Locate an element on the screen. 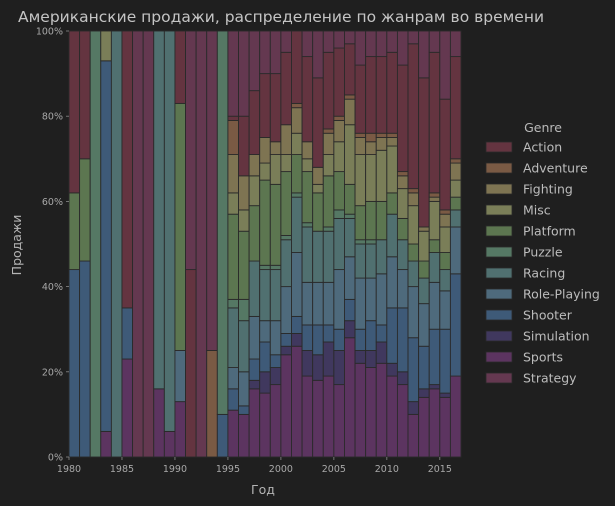 This screenshot has height=506, width=615. bar-segment-misc-1999 is located at coordinates (275, 169).